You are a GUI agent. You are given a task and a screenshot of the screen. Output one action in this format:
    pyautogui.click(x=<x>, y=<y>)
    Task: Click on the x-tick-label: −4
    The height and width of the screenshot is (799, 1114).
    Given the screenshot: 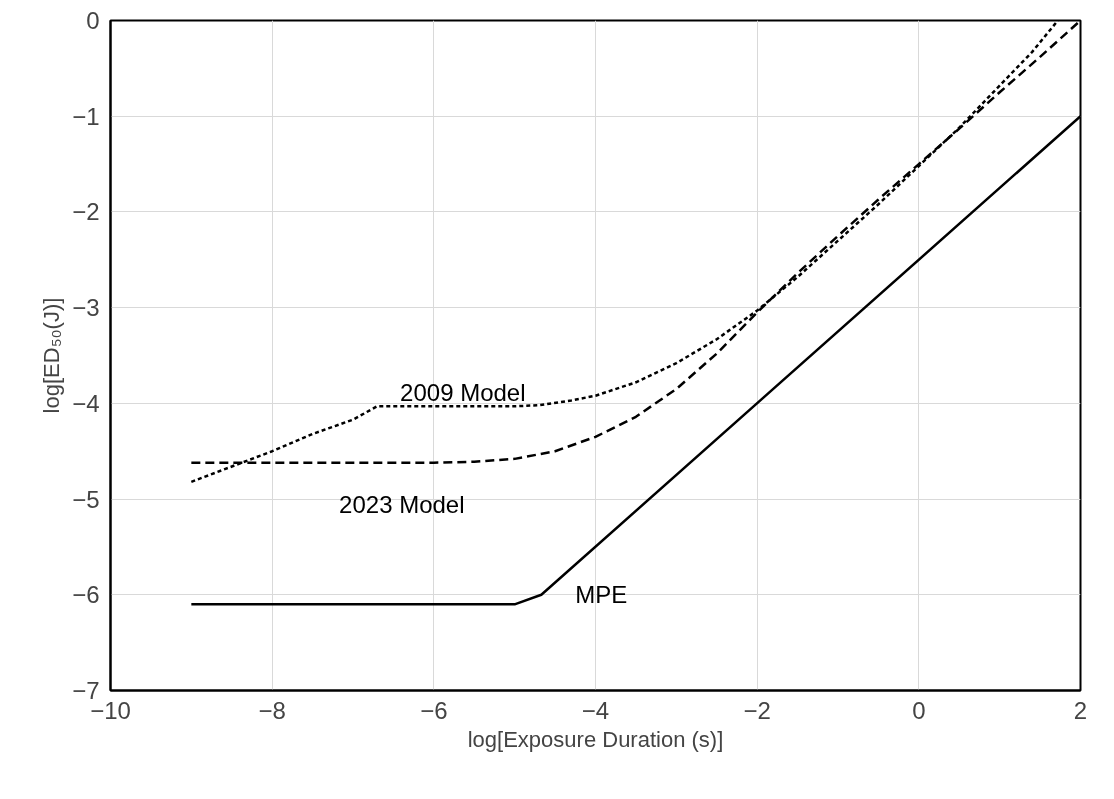 What is the action you would take?
    pyautogui.click(x=595, y=710)
    